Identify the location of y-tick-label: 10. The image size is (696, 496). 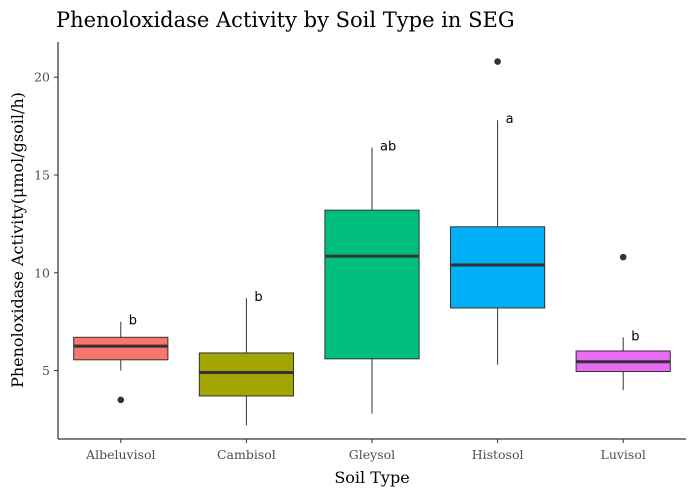
(42, 272).